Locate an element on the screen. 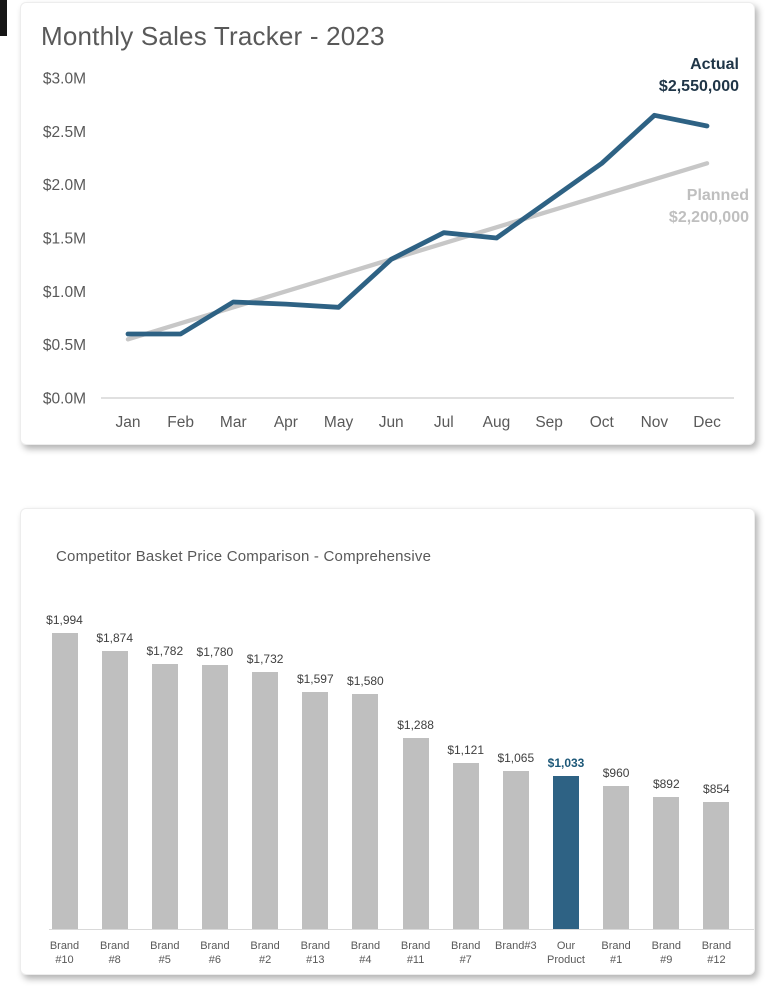  bar-value-label: $1,065 is located at coordinates (516, 758).